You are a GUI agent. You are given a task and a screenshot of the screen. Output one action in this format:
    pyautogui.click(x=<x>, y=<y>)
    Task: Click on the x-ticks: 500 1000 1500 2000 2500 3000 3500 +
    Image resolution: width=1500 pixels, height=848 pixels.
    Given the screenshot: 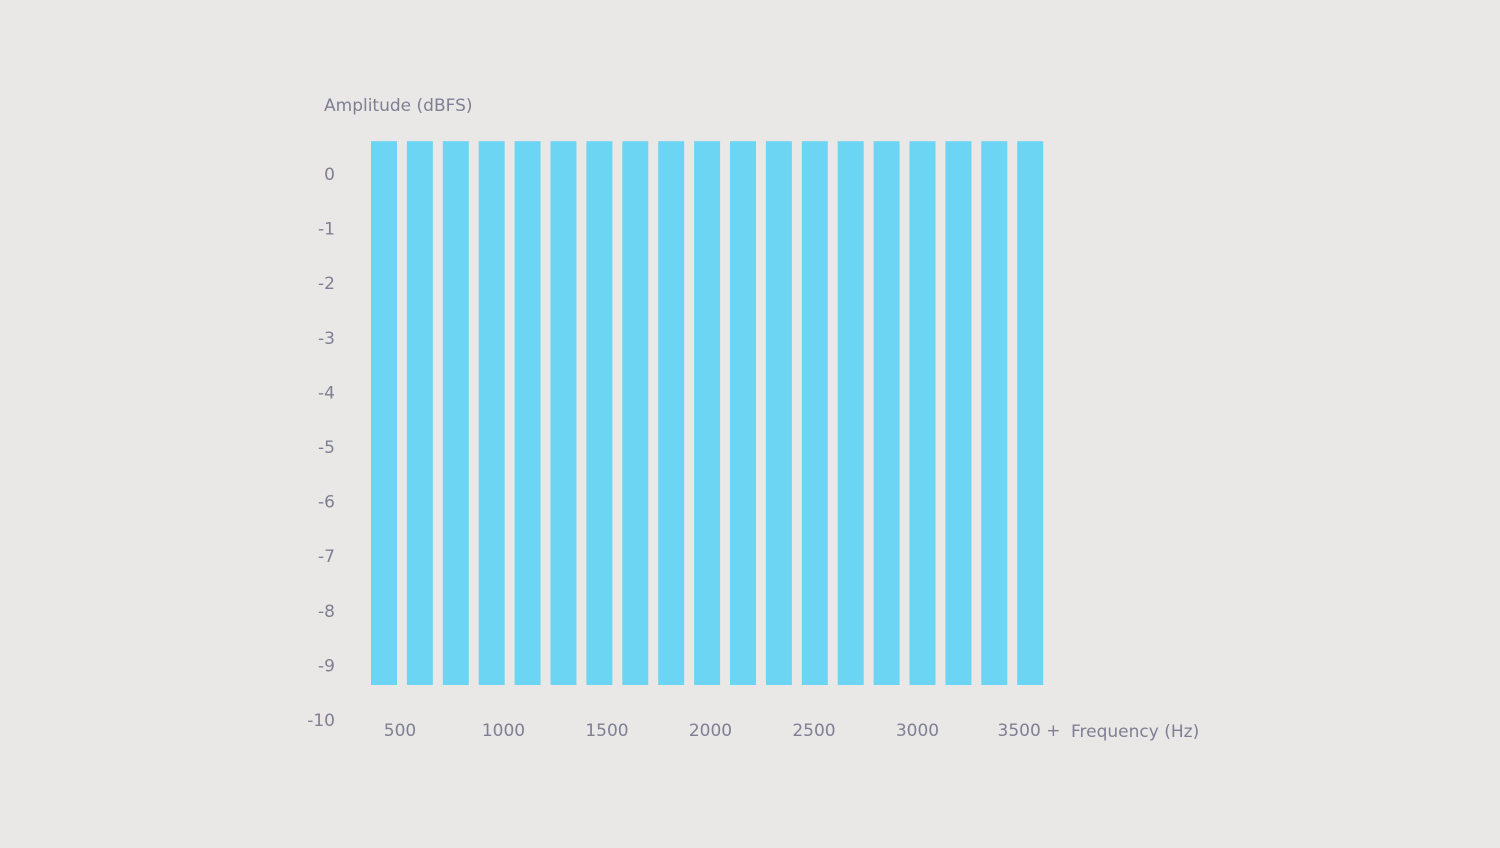 What is the action you would take?
    pyautogui.click(x=722, y=731)
    